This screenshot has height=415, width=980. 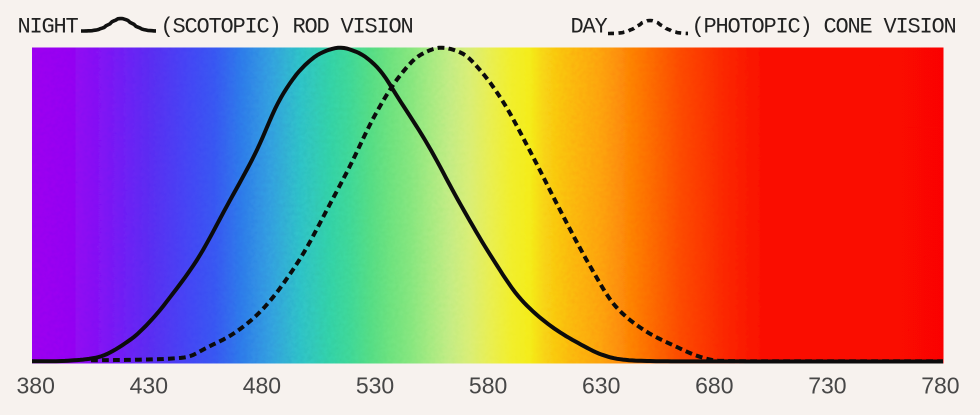 What do you see at coordinates (287, 26) in the screenshot?
I see `svg-text: (SCOTOPIC) ROD VISION` at bounding box center [287, 26].